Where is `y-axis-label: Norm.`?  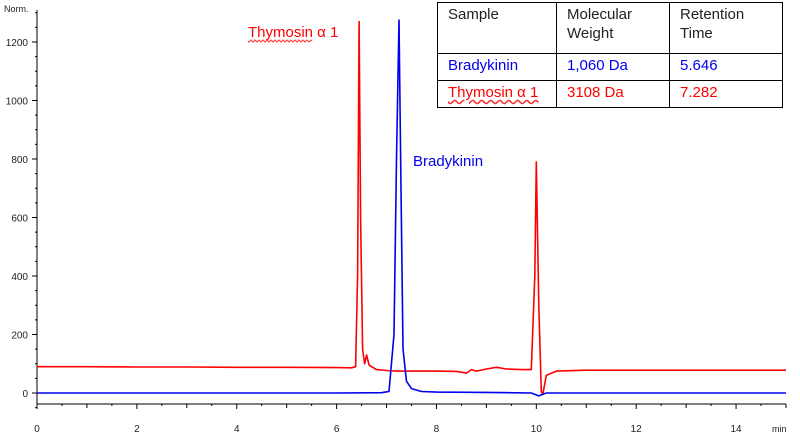
y-axis-label: Norm. is located at coordinates (16, 9).